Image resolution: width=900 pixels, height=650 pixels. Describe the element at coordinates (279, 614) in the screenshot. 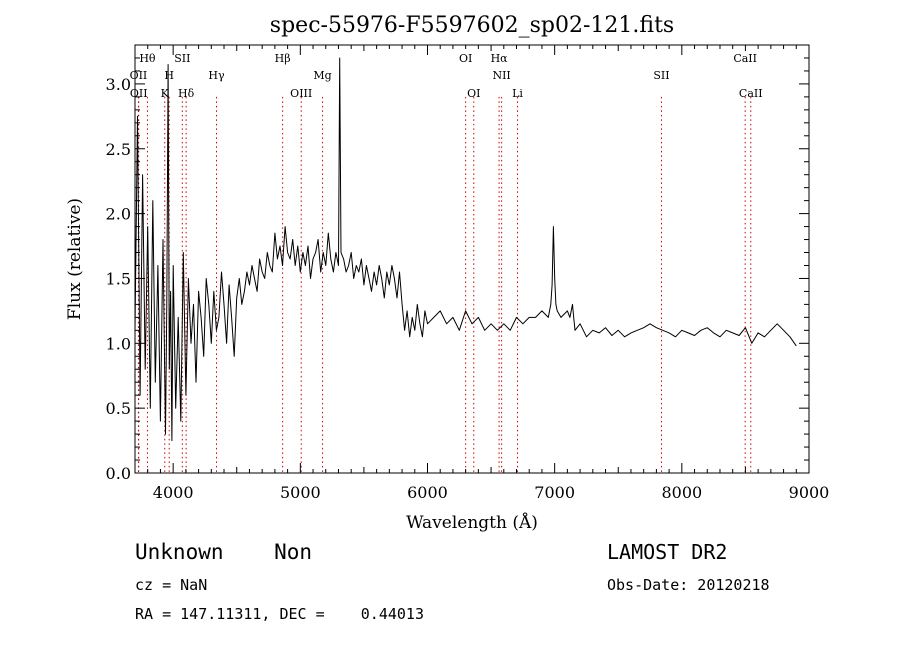

I see `ra-dec-coordinates: RA = 147.11311, DEC = 0.44013` at that location.